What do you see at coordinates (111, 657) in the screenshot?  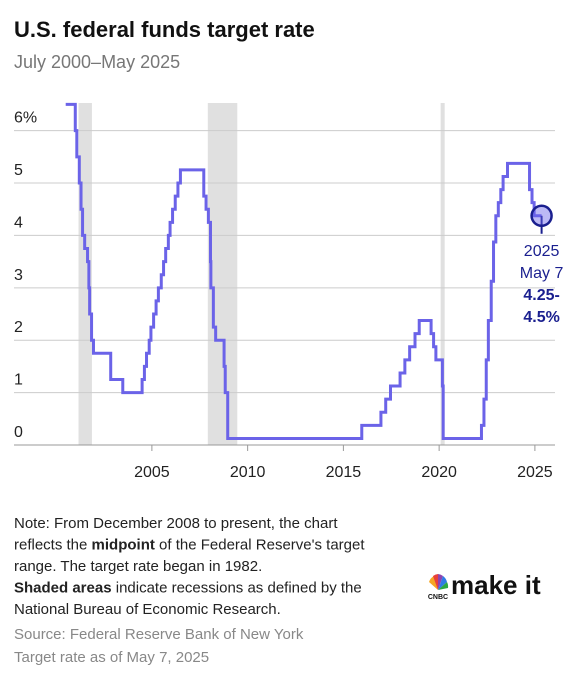 I see `source-line: Target rate as of May 7, 2025` at bounding box center [111, 657].